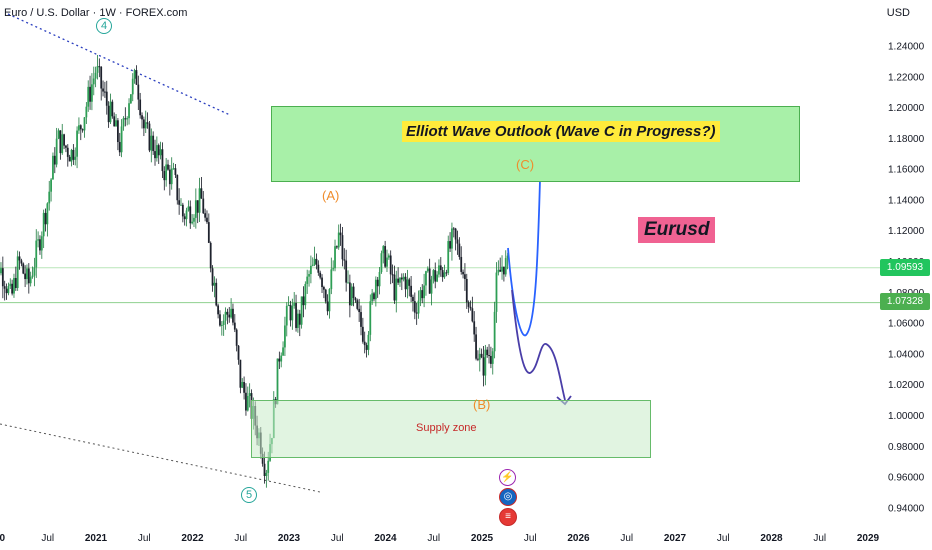 The height and width of the screenshot is (550, 932). I want to click on time-tick-label: 2027, so click(675, 538).